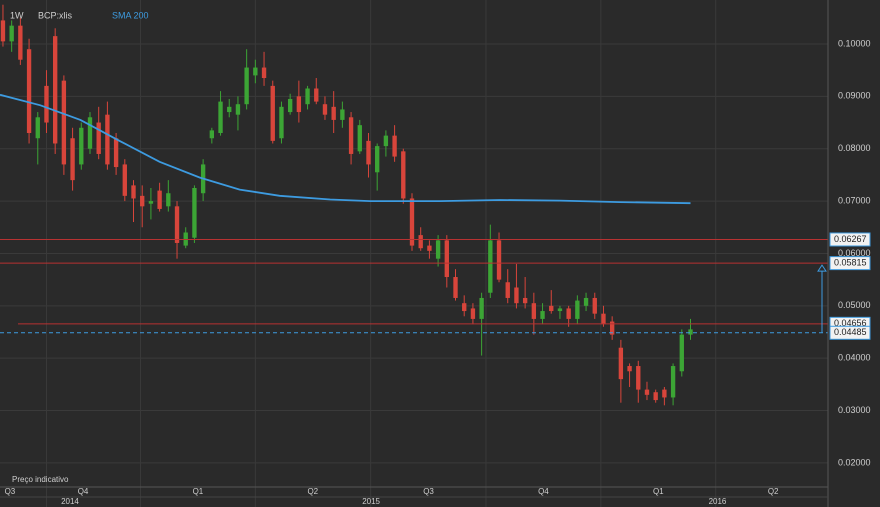  What do you see at coordinates (854, 462) in the screenshot?
I see `y-tick-label: 0.02000` at bounding box center [854, 462].